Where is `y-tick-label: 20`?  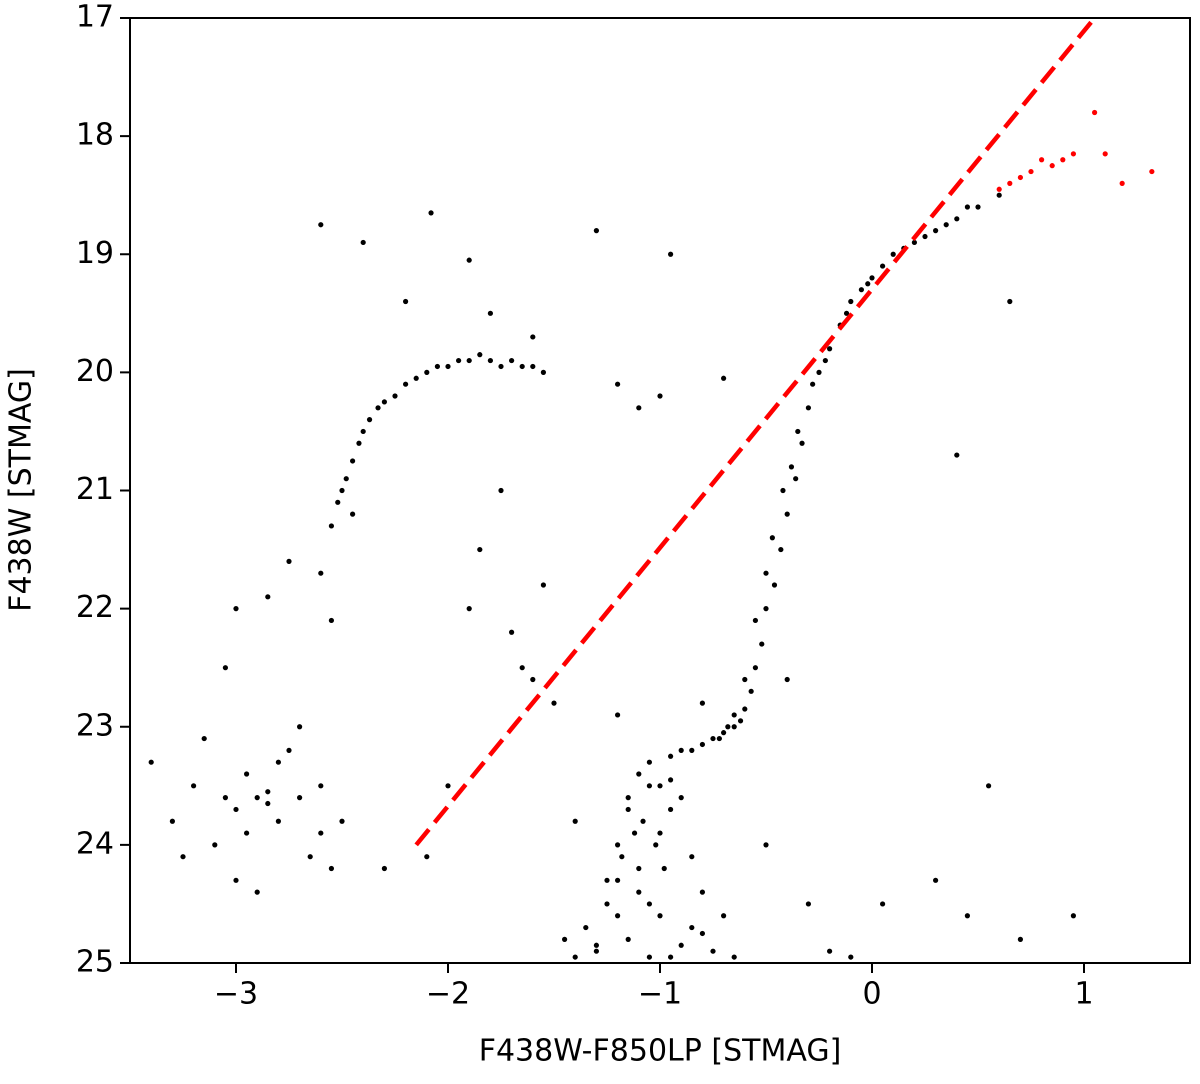 y-tick-label: 20 is located at coordinates (95, 371).